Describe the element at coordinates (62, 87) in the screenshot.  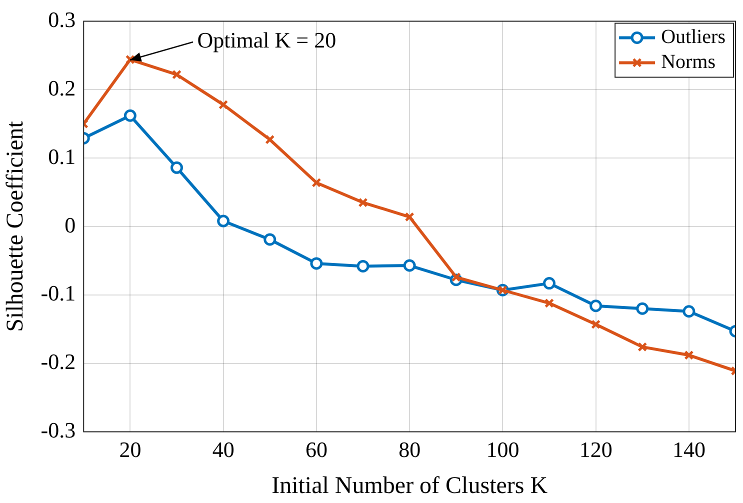
I see `y-tick-label: 0.2` at that location.